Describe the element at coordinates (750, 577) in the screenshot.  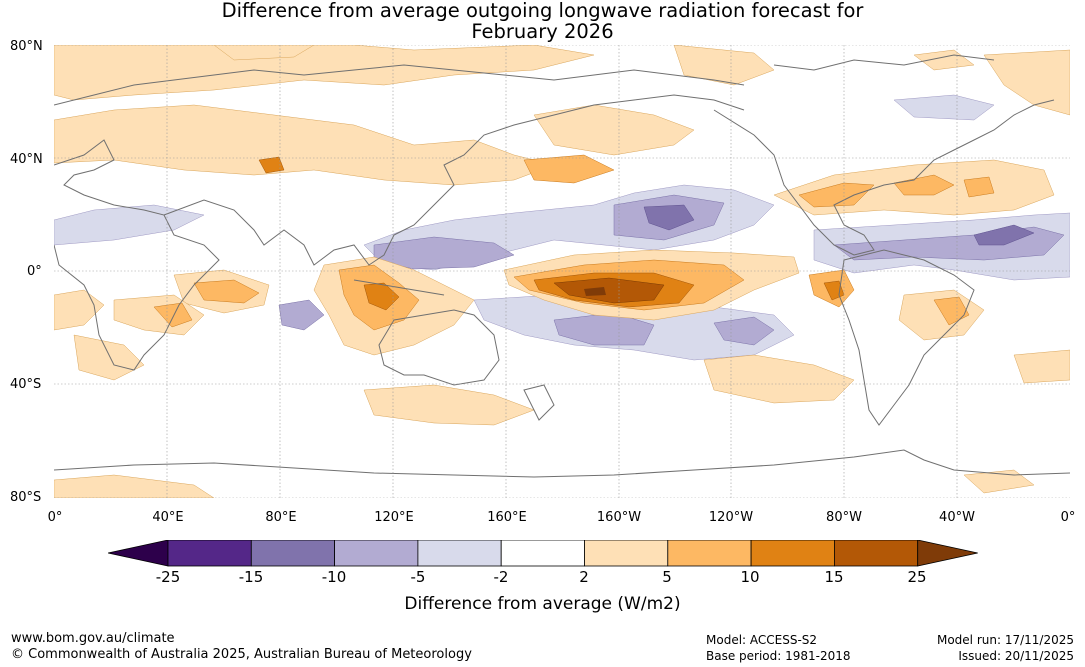
I see `colorbar-tick-label: 10` at that location.